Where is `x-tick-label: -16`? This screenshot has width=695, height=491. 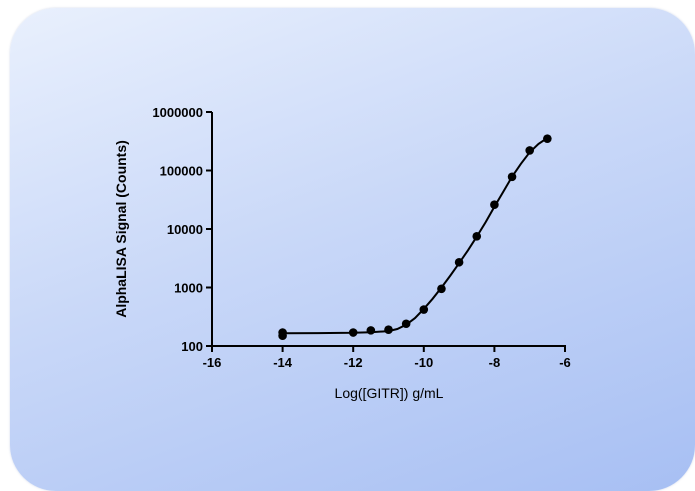
x-tick-label: -16 is located at coordinates (212, 362).